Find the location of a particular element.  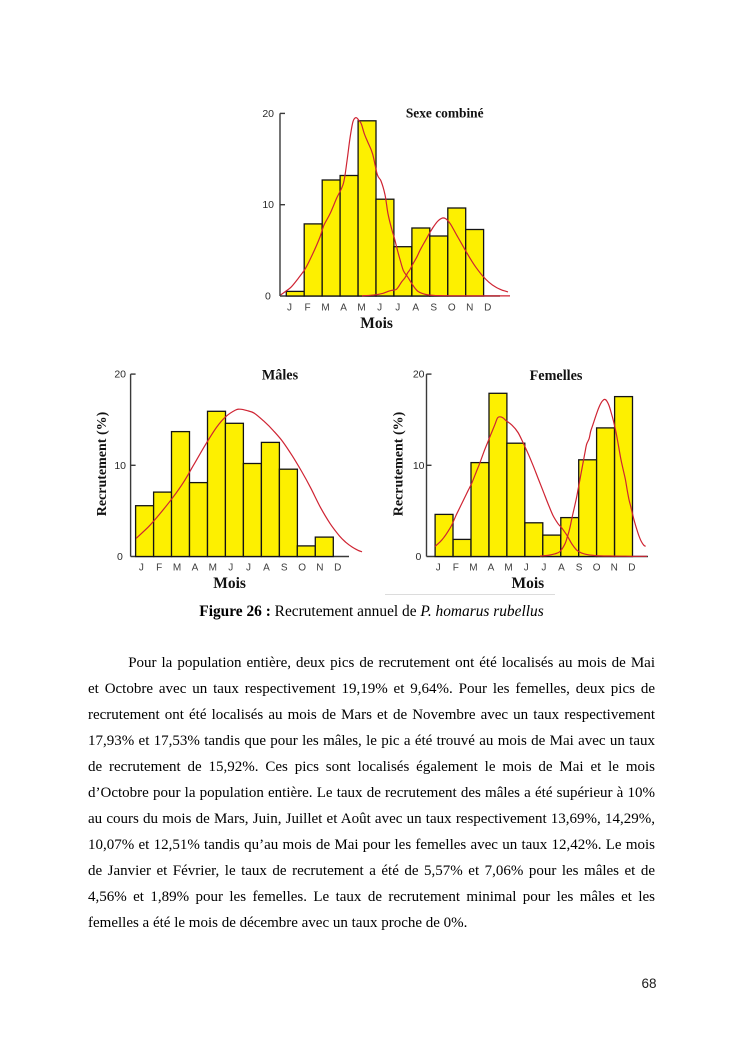

svg-text: Femelles is located at coordinates (556, 376).